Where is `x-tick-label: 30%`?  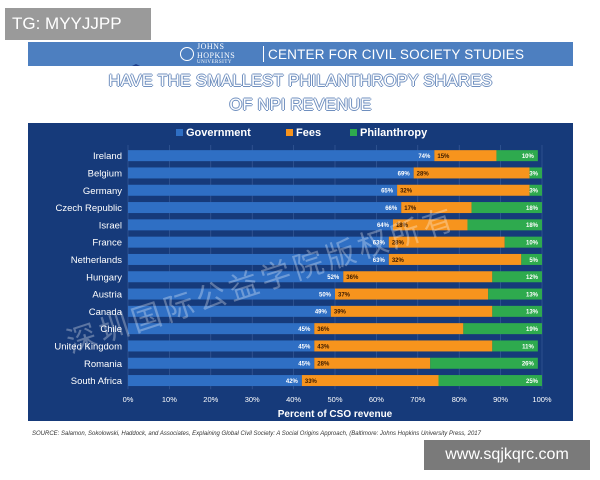 x-tick-label: 30% is located at coordinates (252, 399).